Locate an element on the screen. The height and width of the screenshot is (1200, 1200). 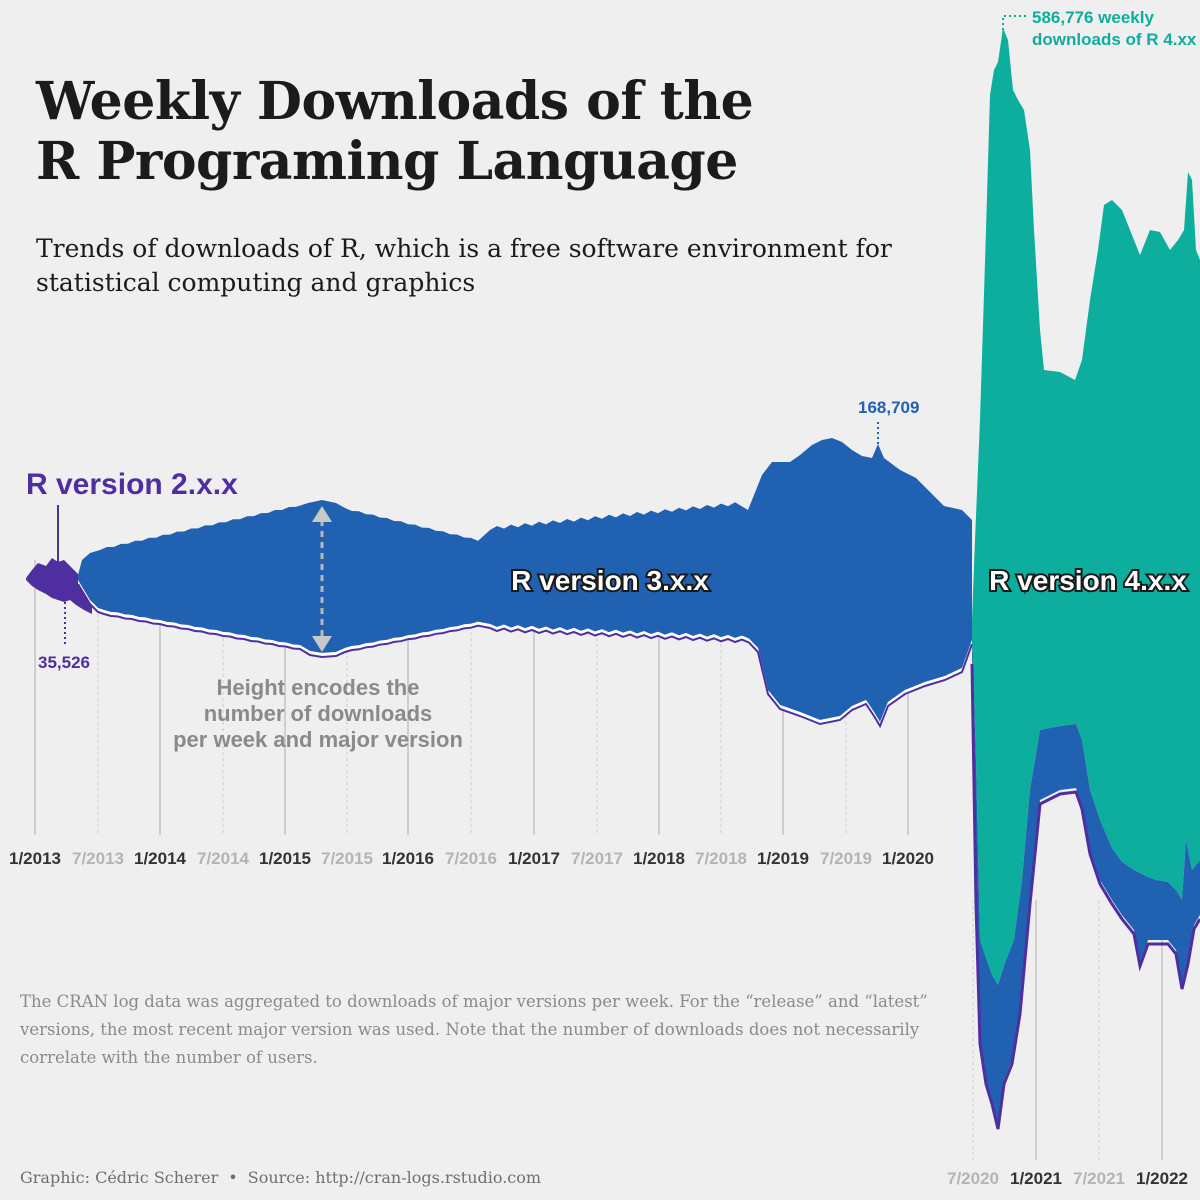
x-tick-label: 7/2014 is located at coordinates (223, 858).